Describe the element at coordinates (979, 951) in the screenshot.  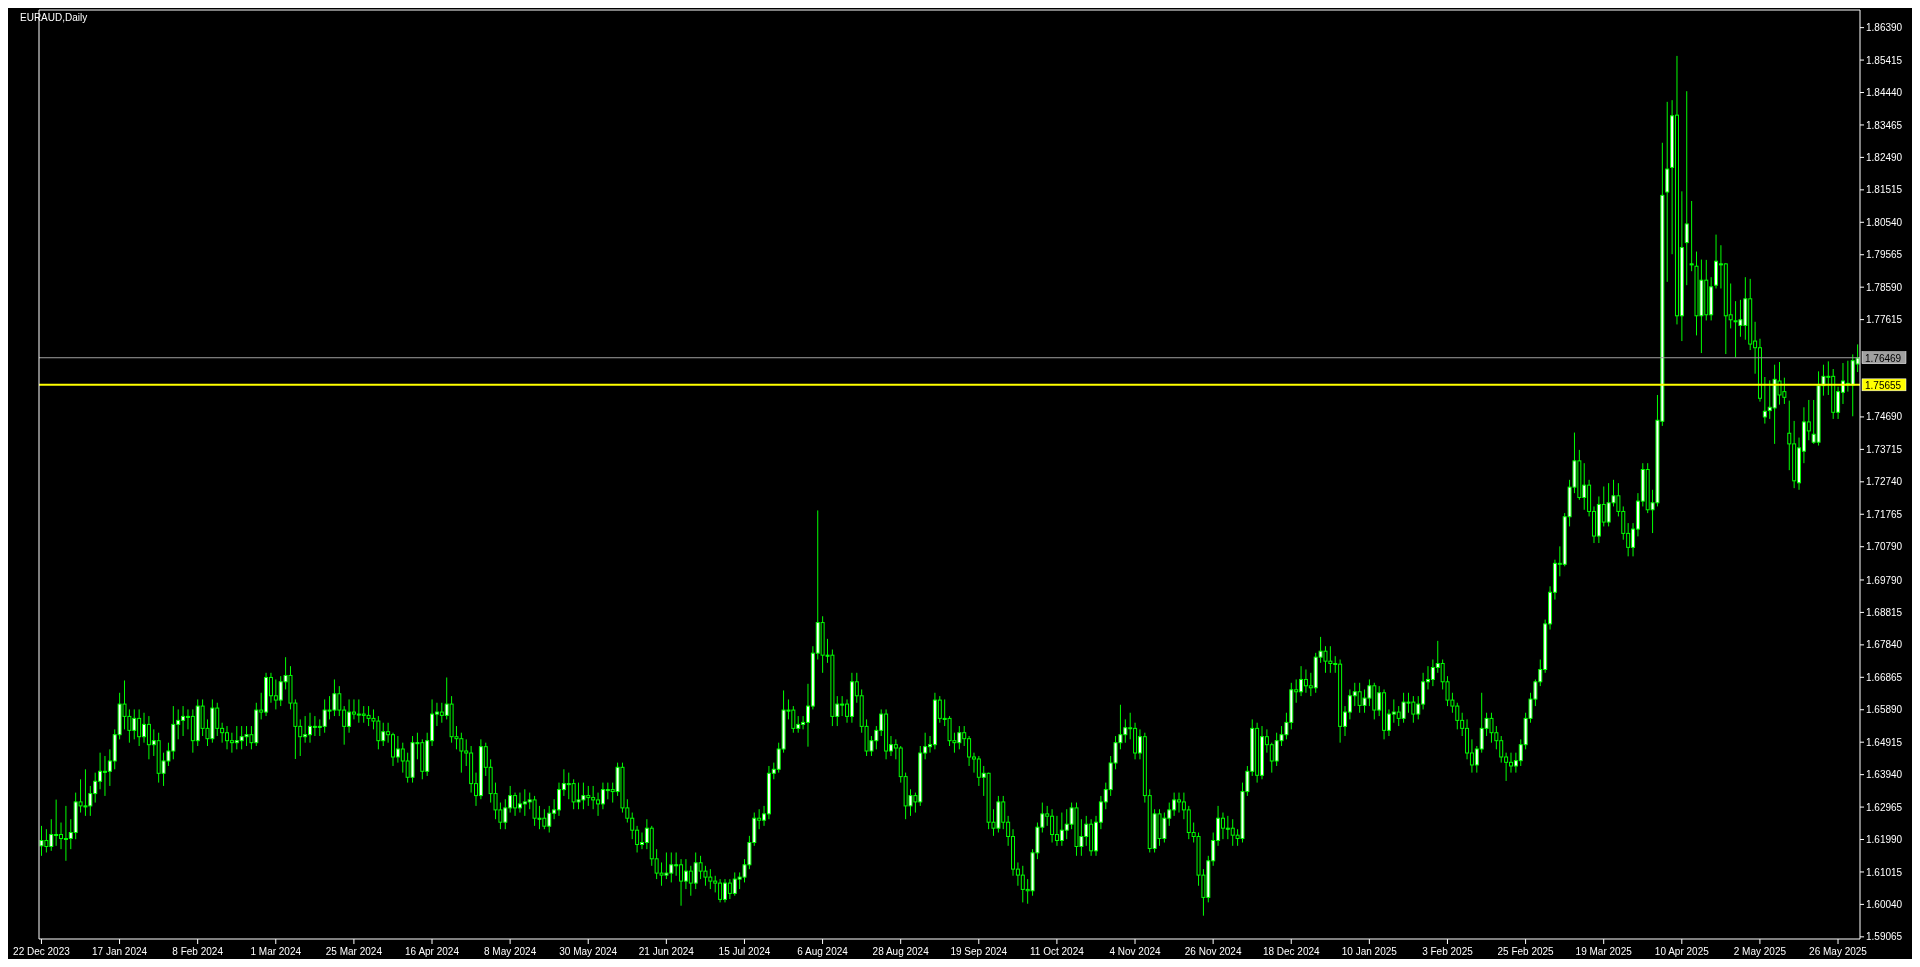
I see `x-tick-label: 19 Sep 2024` at that location.